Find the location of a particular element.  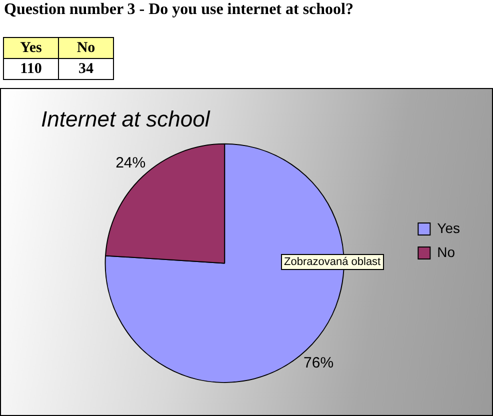

legend-label: Yes is located at coordinates (448, 228).